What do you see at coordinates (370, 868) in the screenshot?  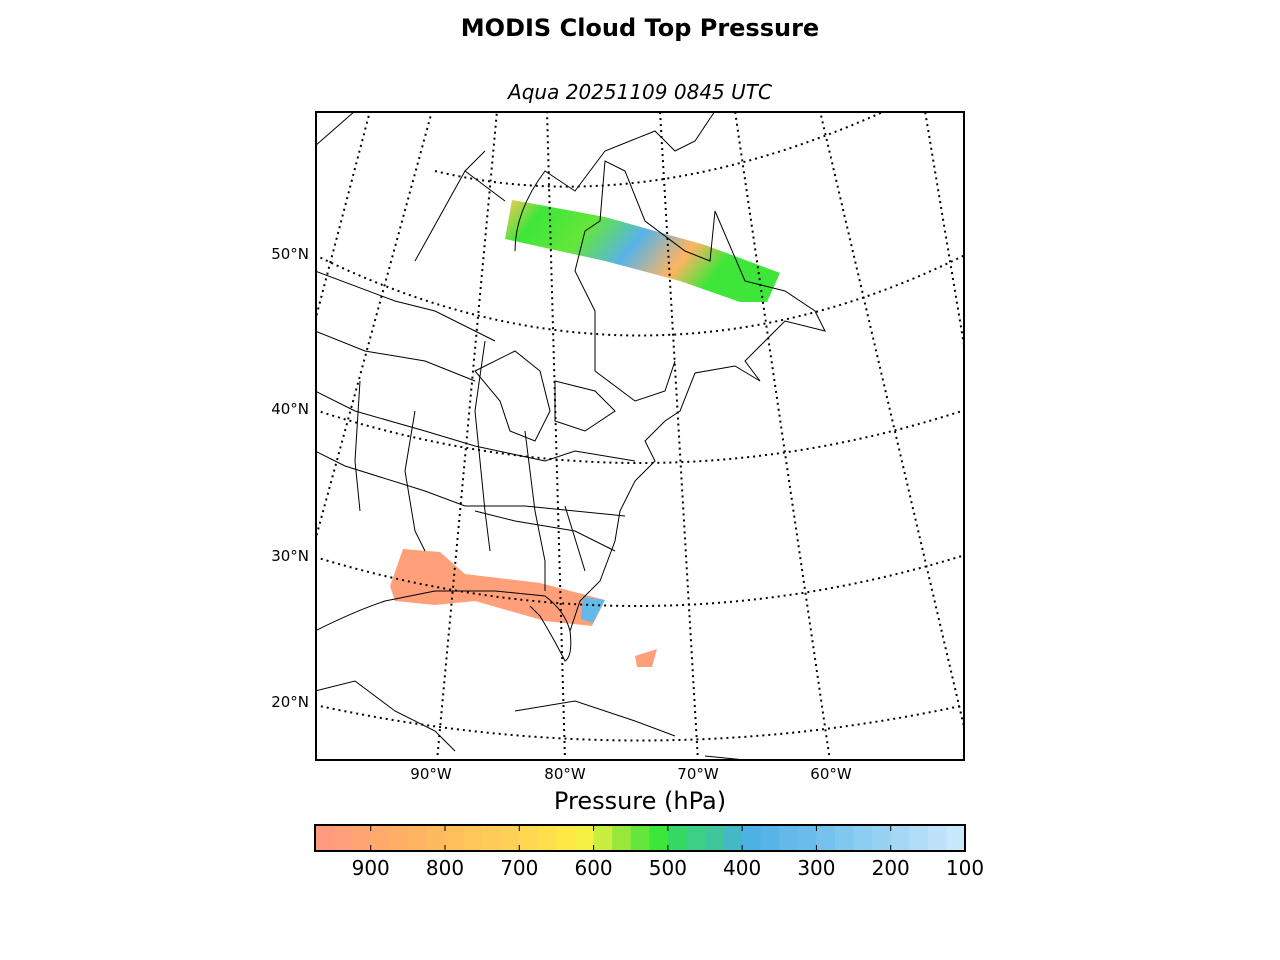 I see `colorbar-tick-label: 900` at bounding box center [370, 868].